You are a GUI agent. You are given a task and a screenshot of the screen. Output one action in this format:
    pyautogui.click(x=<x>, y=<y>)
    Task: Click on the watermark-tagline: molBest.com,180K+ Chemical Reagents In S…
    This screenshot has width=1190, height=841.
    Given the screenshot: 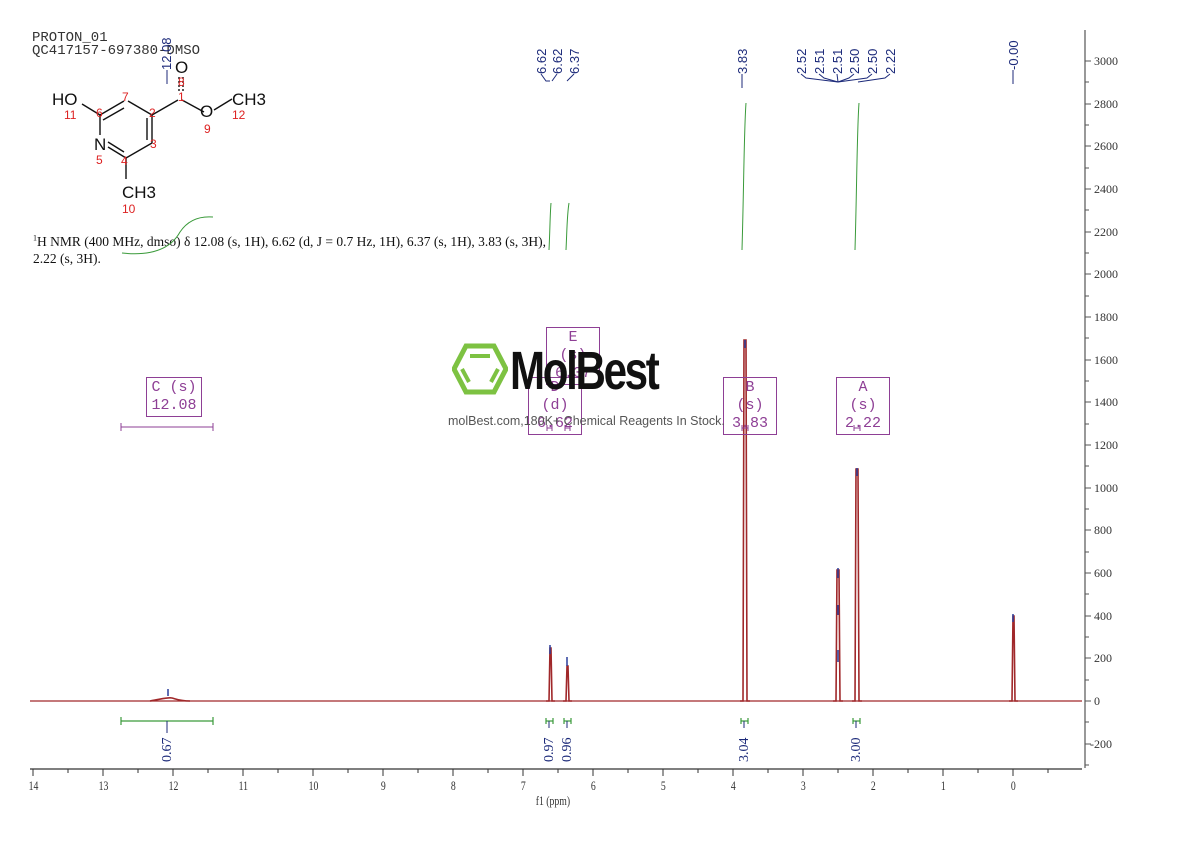 What is the action you would take?
    pyautogui.click(x=586, y=421)
    